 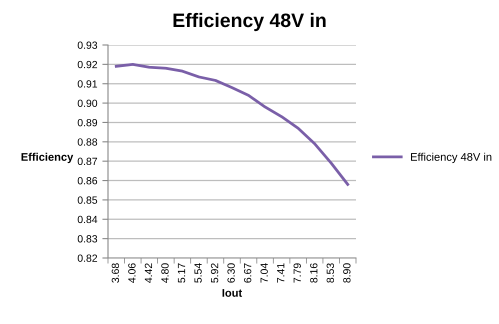 What do you see at coordinates (280, 273) in the screenshot?
I see `x-tick-label: 7.41` at bounding box center [280, 273].